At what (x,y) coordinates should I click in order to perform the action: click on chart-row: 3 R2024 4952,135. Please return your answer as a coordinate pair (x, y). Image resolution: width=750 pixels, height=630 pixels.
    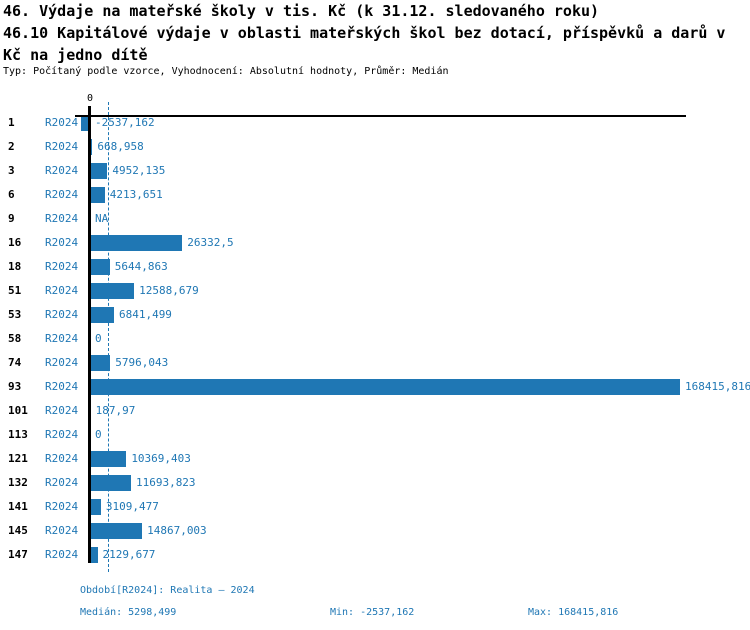
    Looking at the image, I should click on (375, 171).